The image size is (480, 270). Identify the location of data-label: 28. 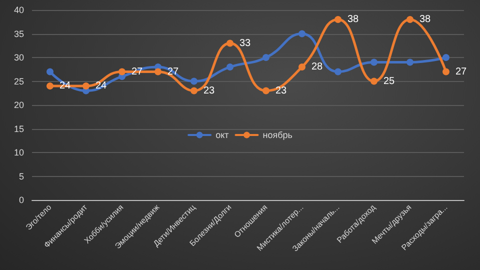
(318, 67).